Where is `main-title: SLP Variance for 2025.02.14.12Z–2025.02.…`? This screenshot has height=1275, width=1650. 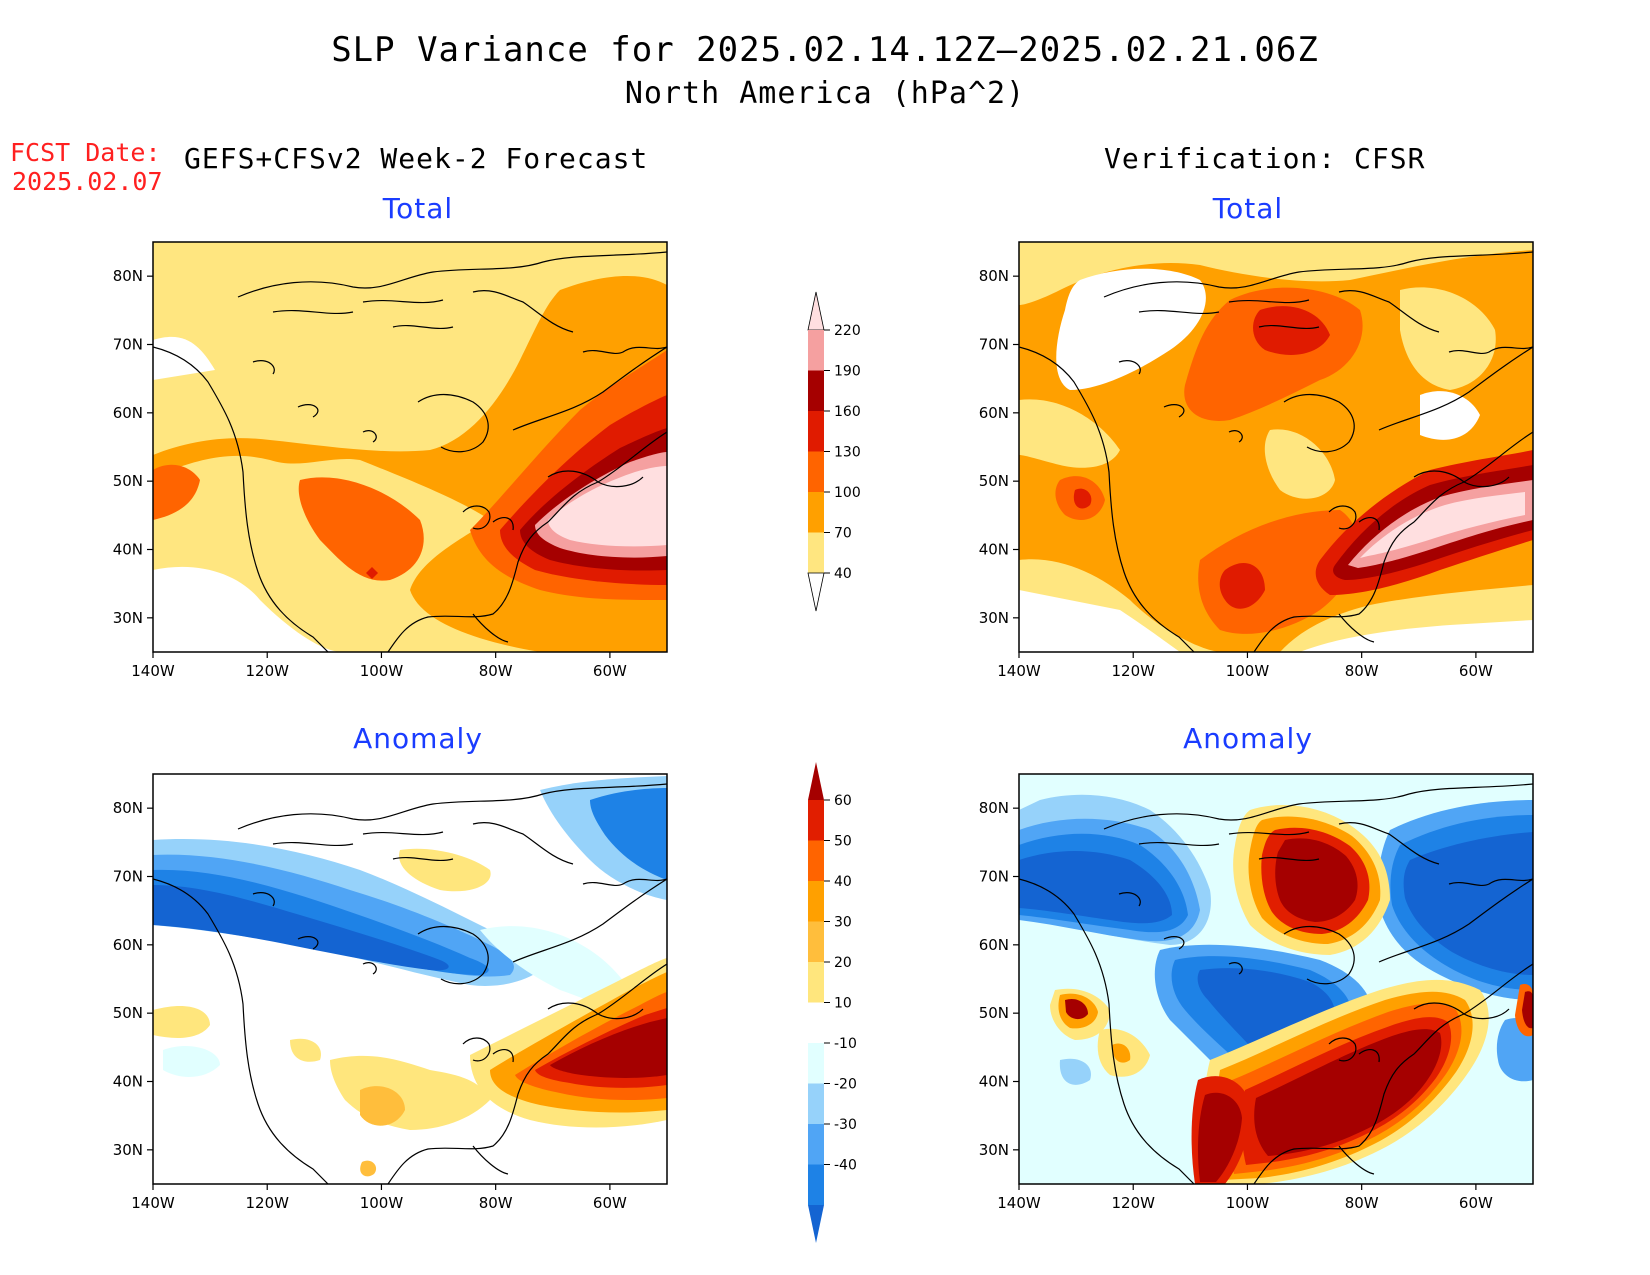
main-title: SLP Variance for 2025.02.14.12Z–2025.02.… is located at coordinates (825, 50).